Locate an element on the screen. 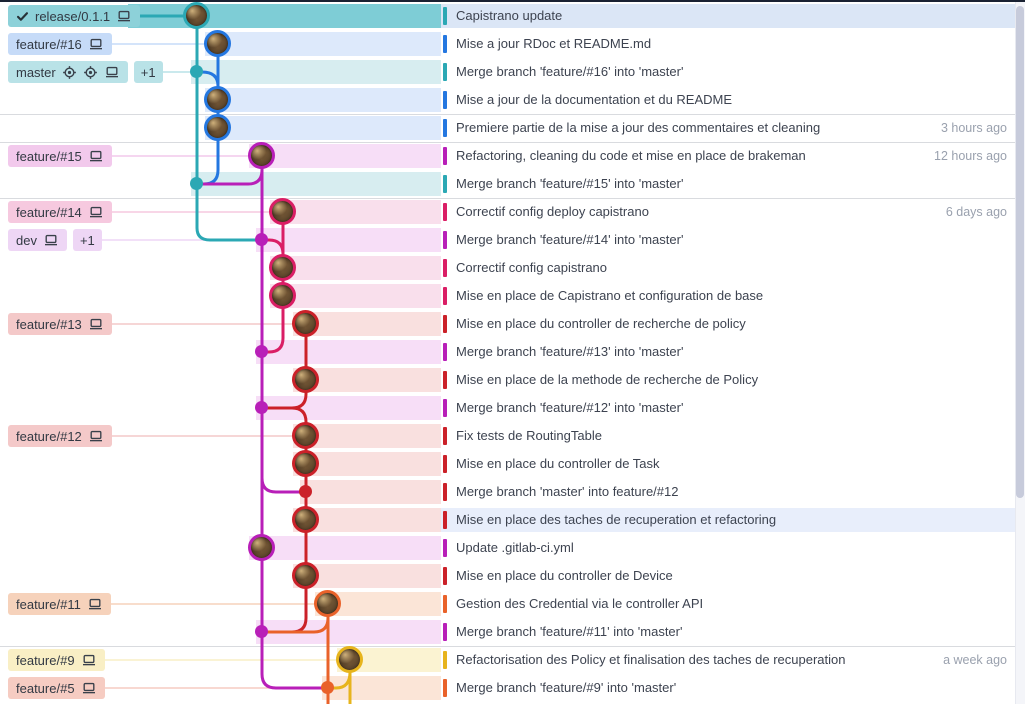 This screenshot has height=704, width=1025. commit-row: Merge branch 'feature/#13' into 'master' is located at coordinates (728, 352).